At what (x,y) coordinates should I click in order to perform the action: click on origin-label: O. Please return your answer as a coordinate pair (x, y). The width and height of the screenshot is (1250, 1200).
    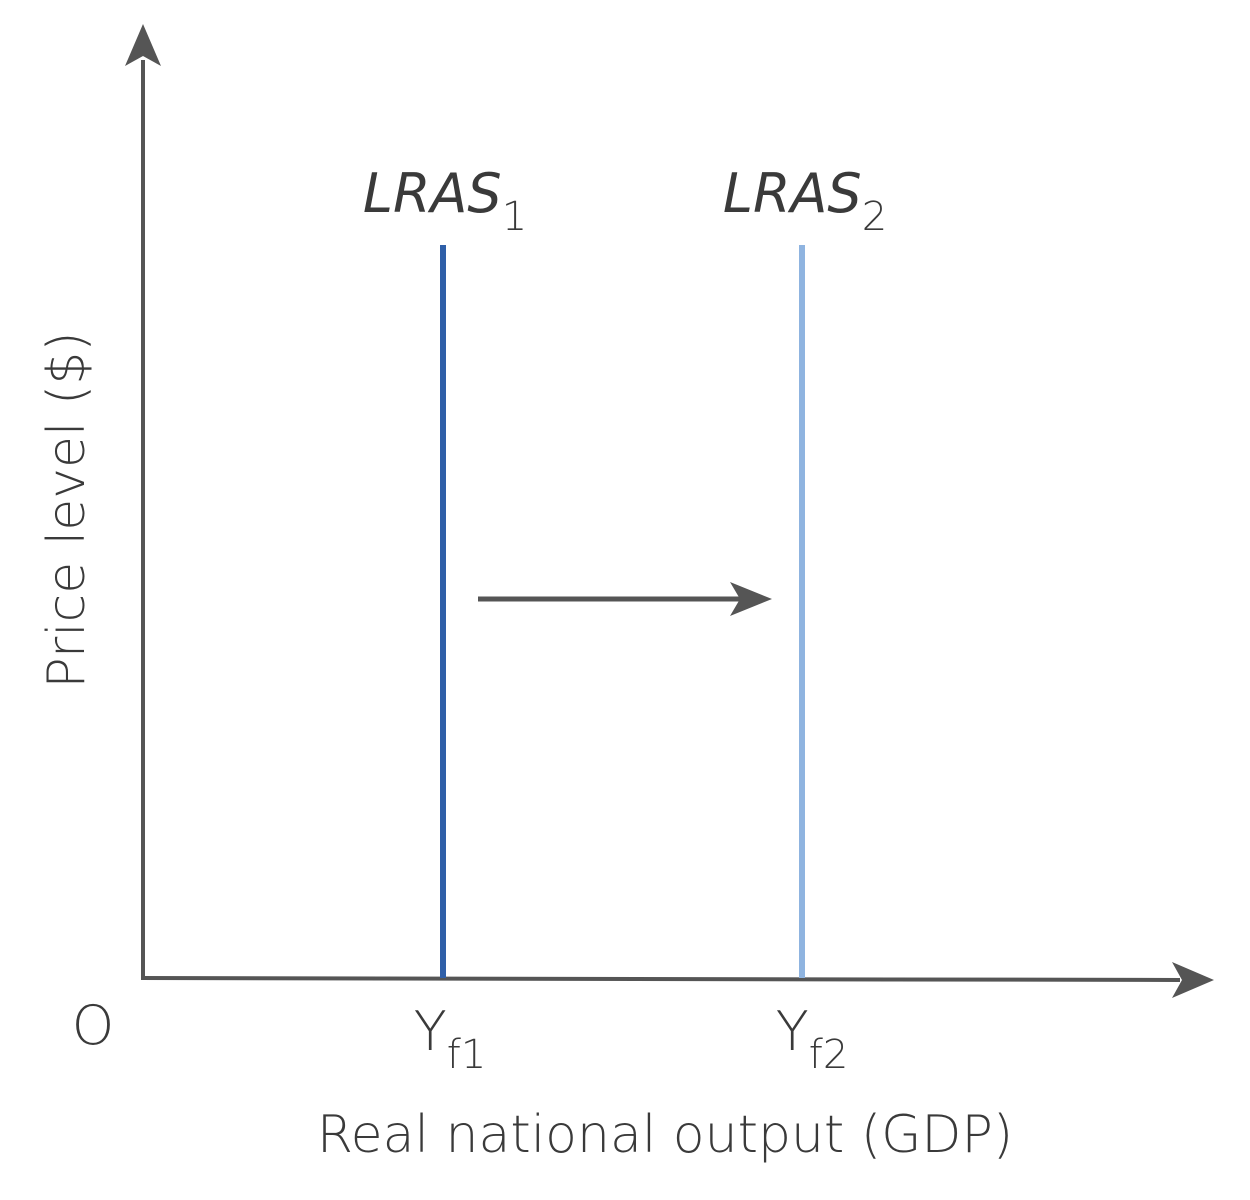
    Looking at the image, I should click on (93, 1025).